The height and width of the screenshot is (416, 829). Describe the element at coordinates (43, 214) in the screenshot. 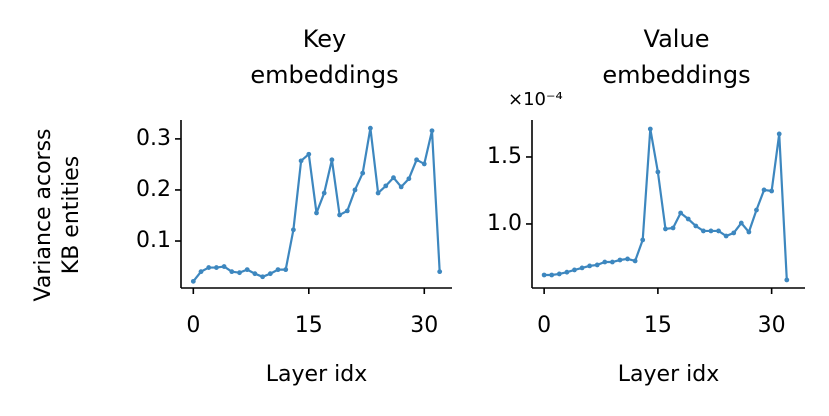

I see `y-label-line: Variance acorss` at that location.